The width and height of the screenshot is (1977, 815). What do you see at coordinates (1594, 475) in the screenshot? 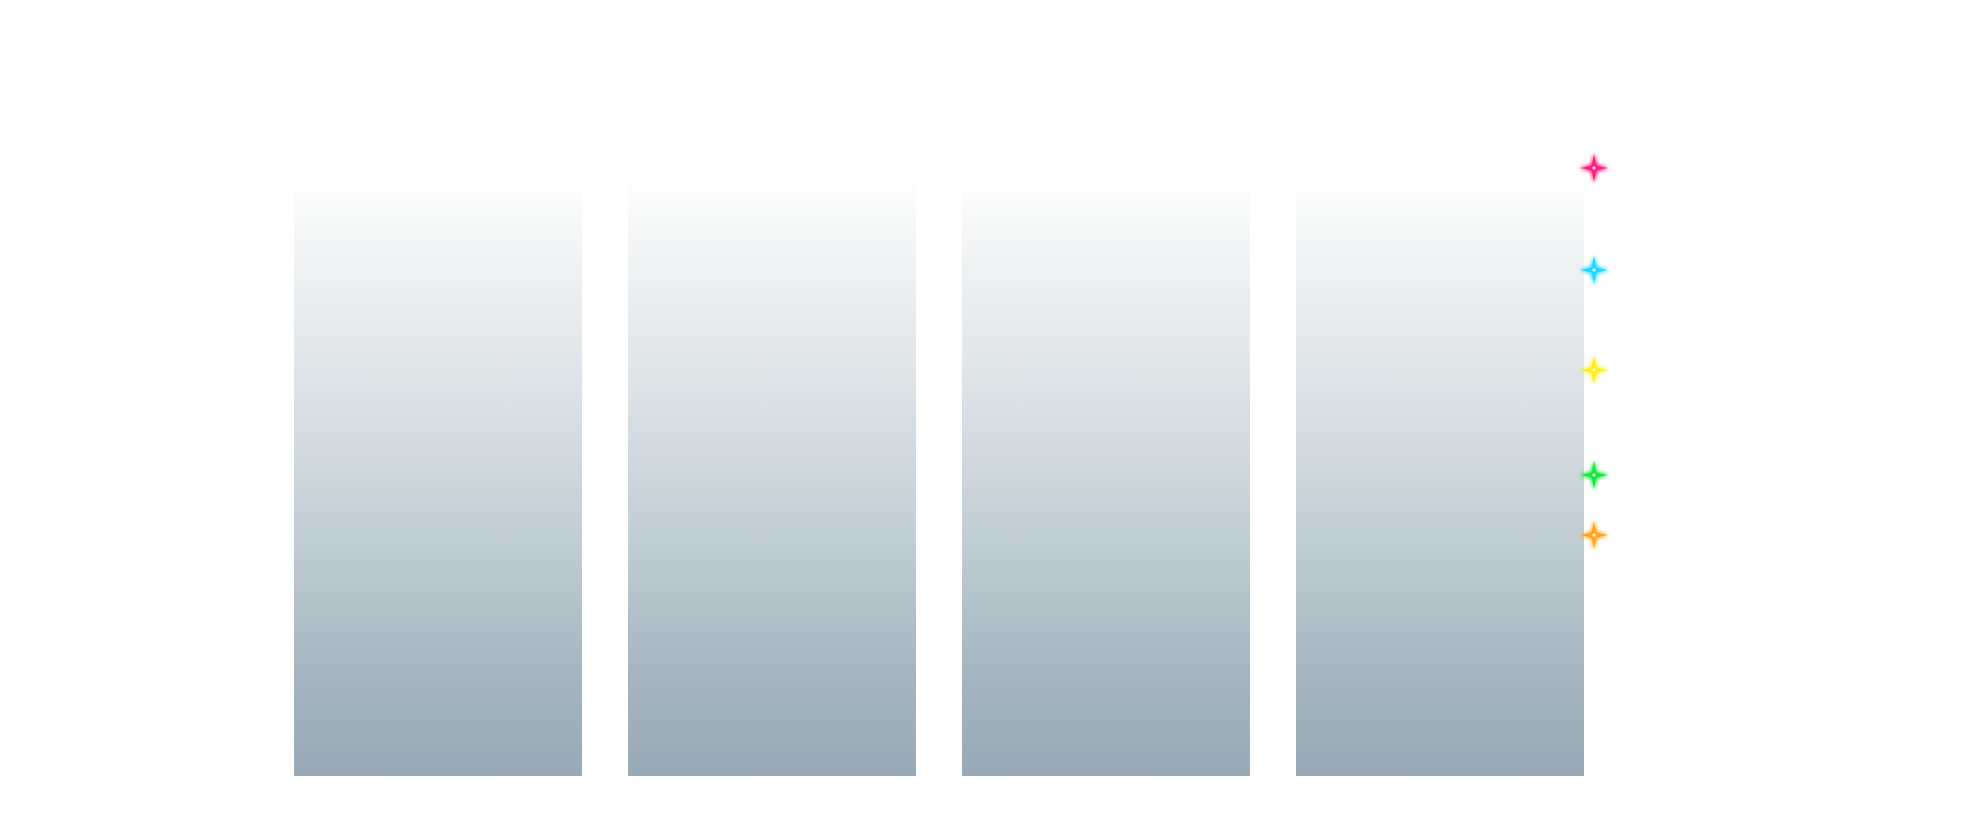
I see `sparkle-icon-green` at bounding box center [1594, 475].